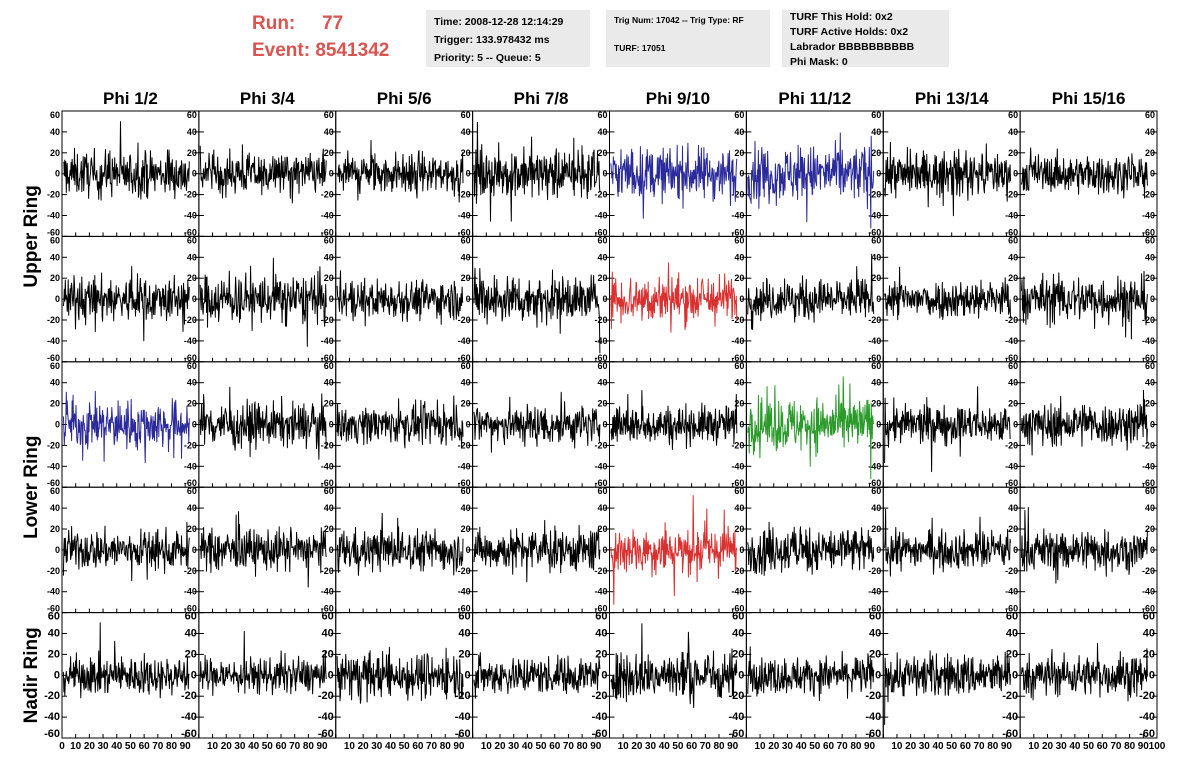  Describe the element at coordinates (876, 153) in the screenshot. I see `ytick-label-right-r1-c6-2: 20` at that location.